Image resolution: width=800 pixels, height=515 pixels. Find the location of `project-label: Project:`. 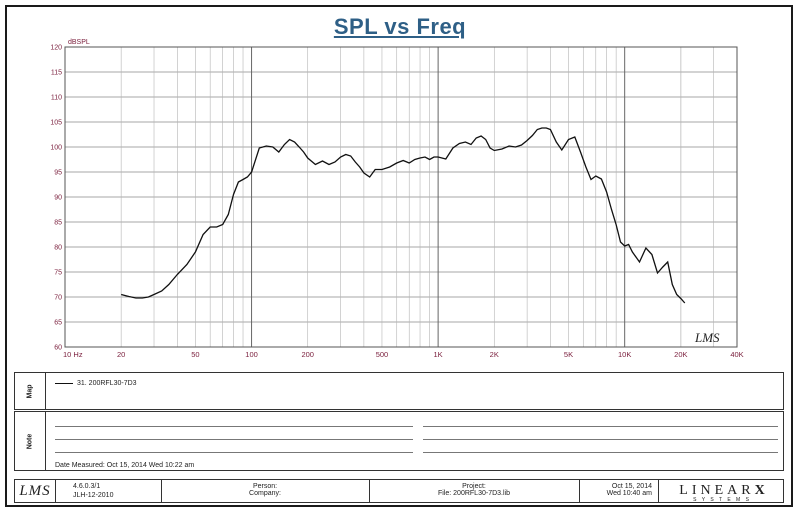

project-label: Project: is located at coordinates (474, 486).